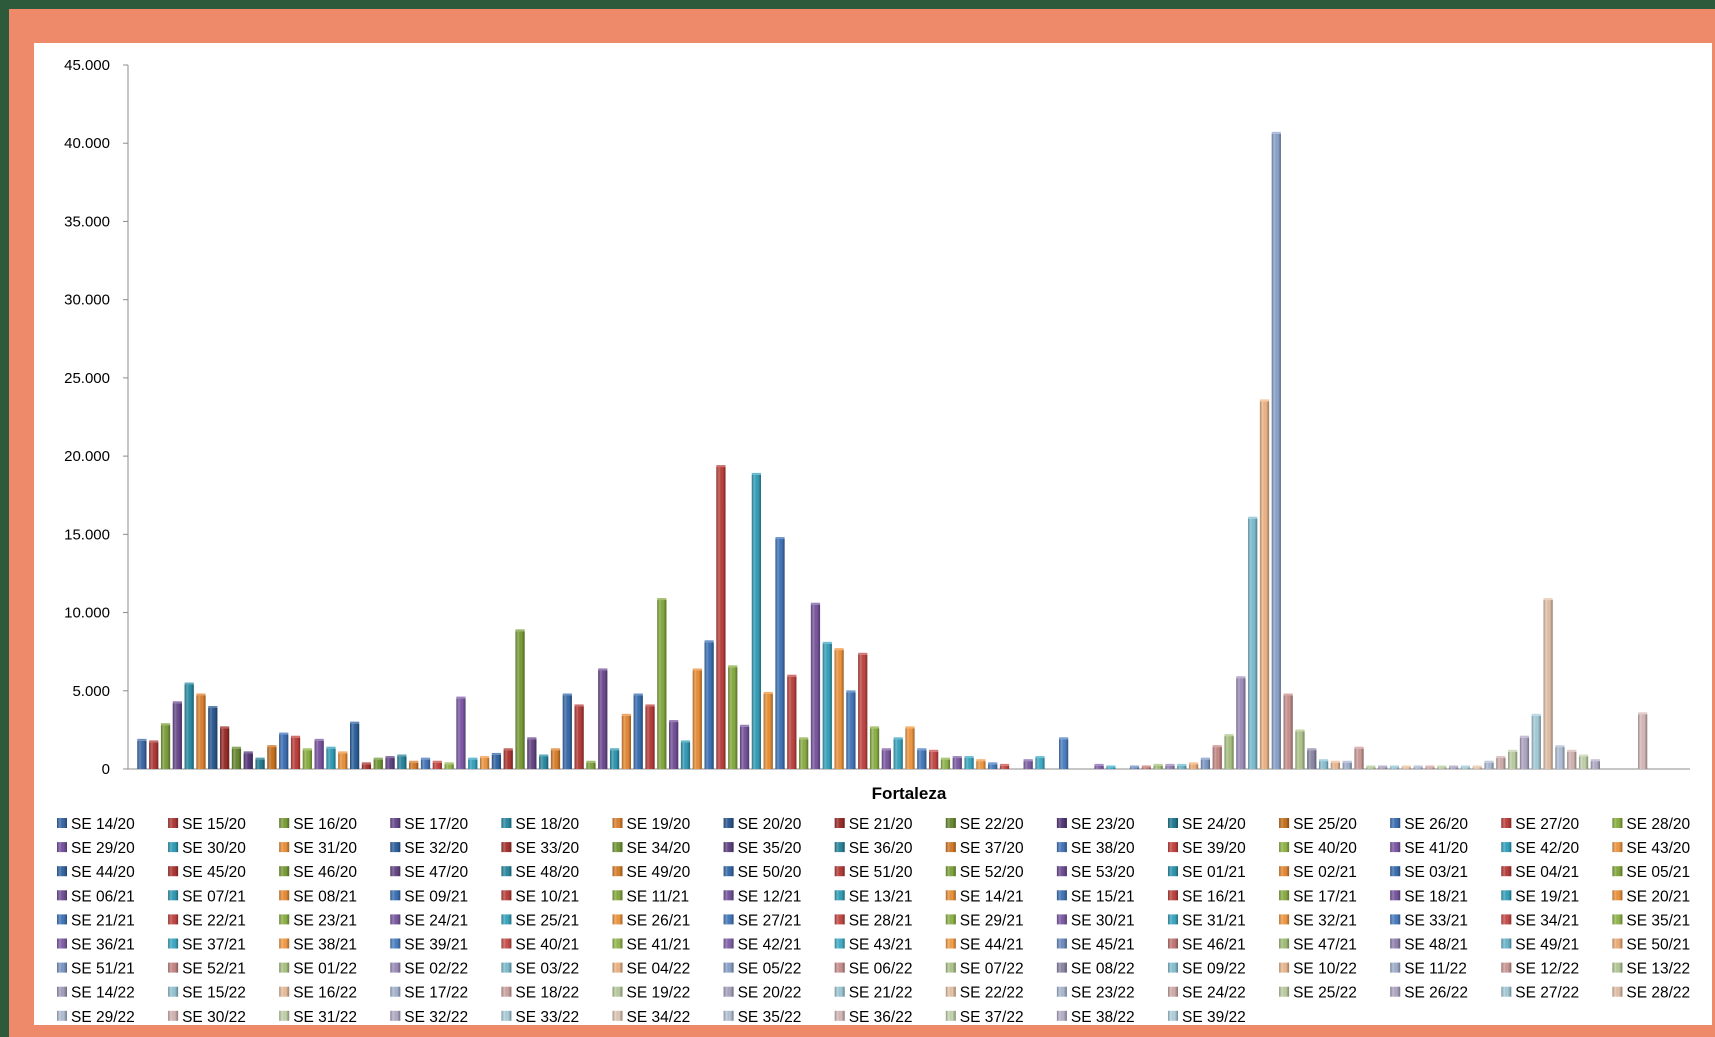 This screenshot has height=1037, width=1715. Describe the element at coordinates (547, 945) in the screenshot. I see `legend-label: SE 40/21` at that location.